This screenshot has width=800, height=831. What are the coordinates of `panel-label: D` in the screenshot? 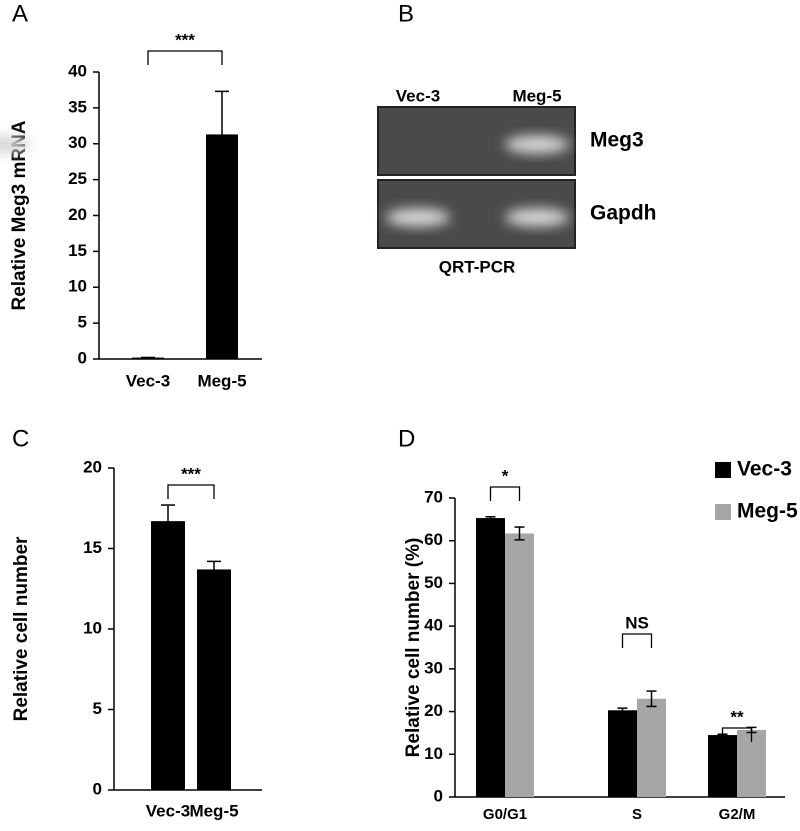 It's located at (406, 438).